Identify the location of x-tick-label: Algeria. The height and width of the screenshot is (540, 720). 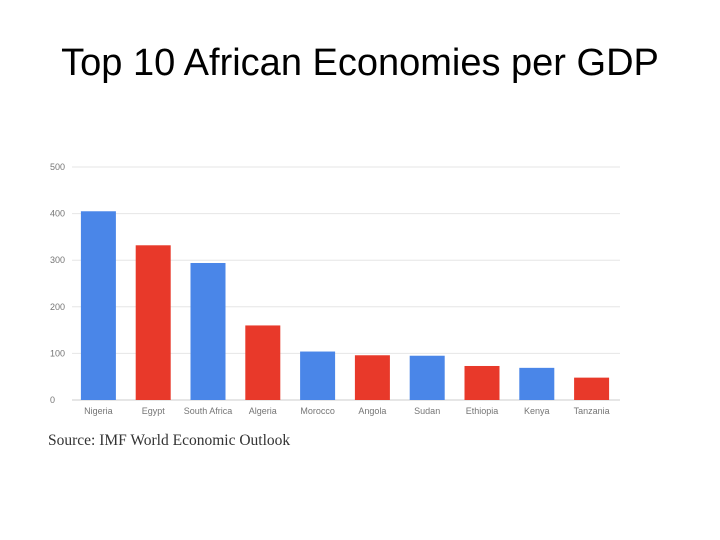
(263, 411).